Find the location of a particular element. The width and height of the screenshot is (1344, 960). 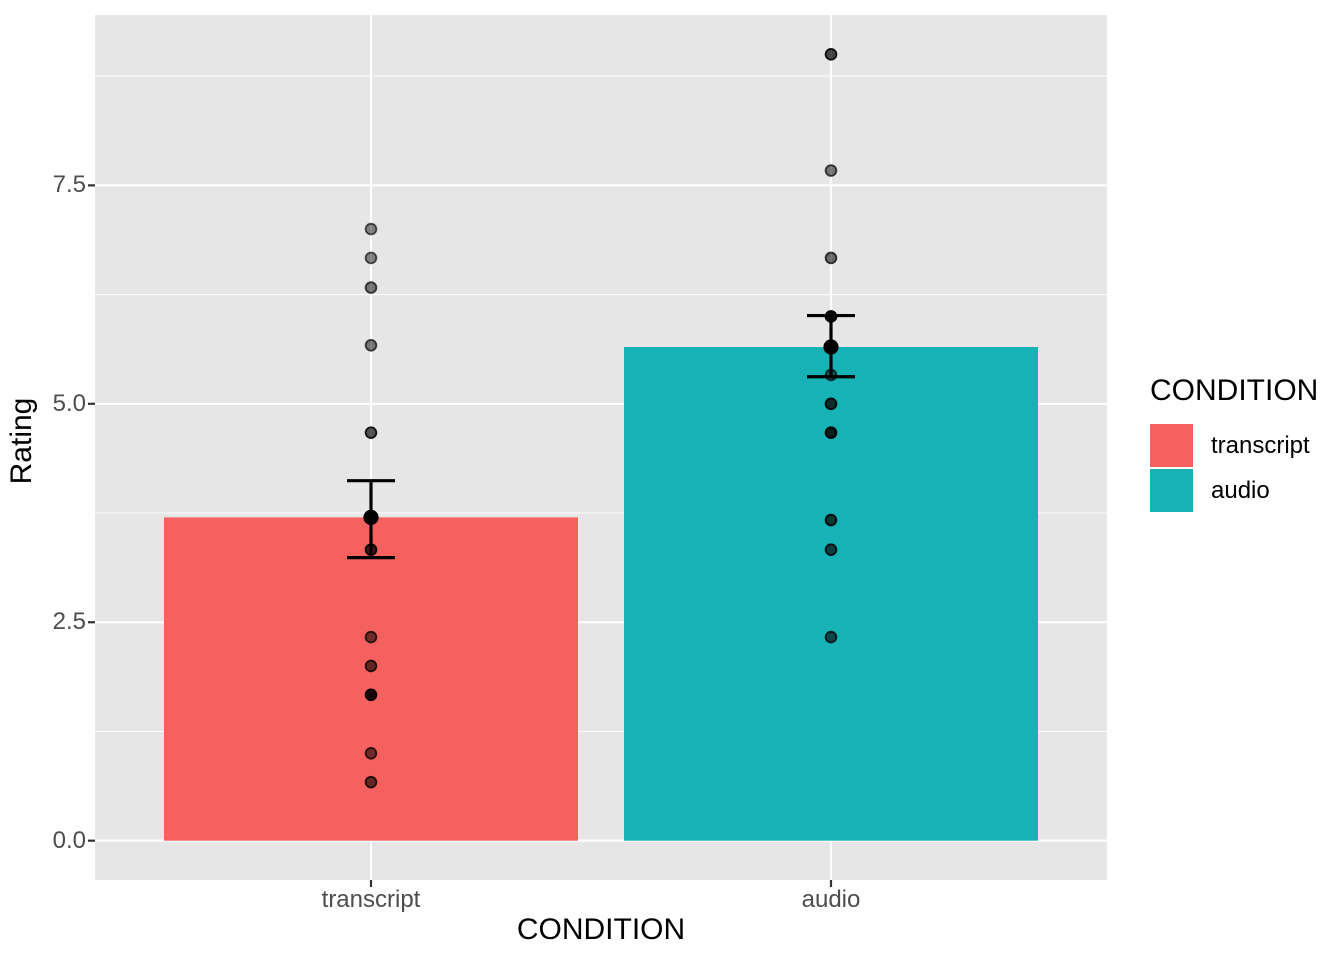

y-tick-label: 7.5 is located at coordinates (69, 185).